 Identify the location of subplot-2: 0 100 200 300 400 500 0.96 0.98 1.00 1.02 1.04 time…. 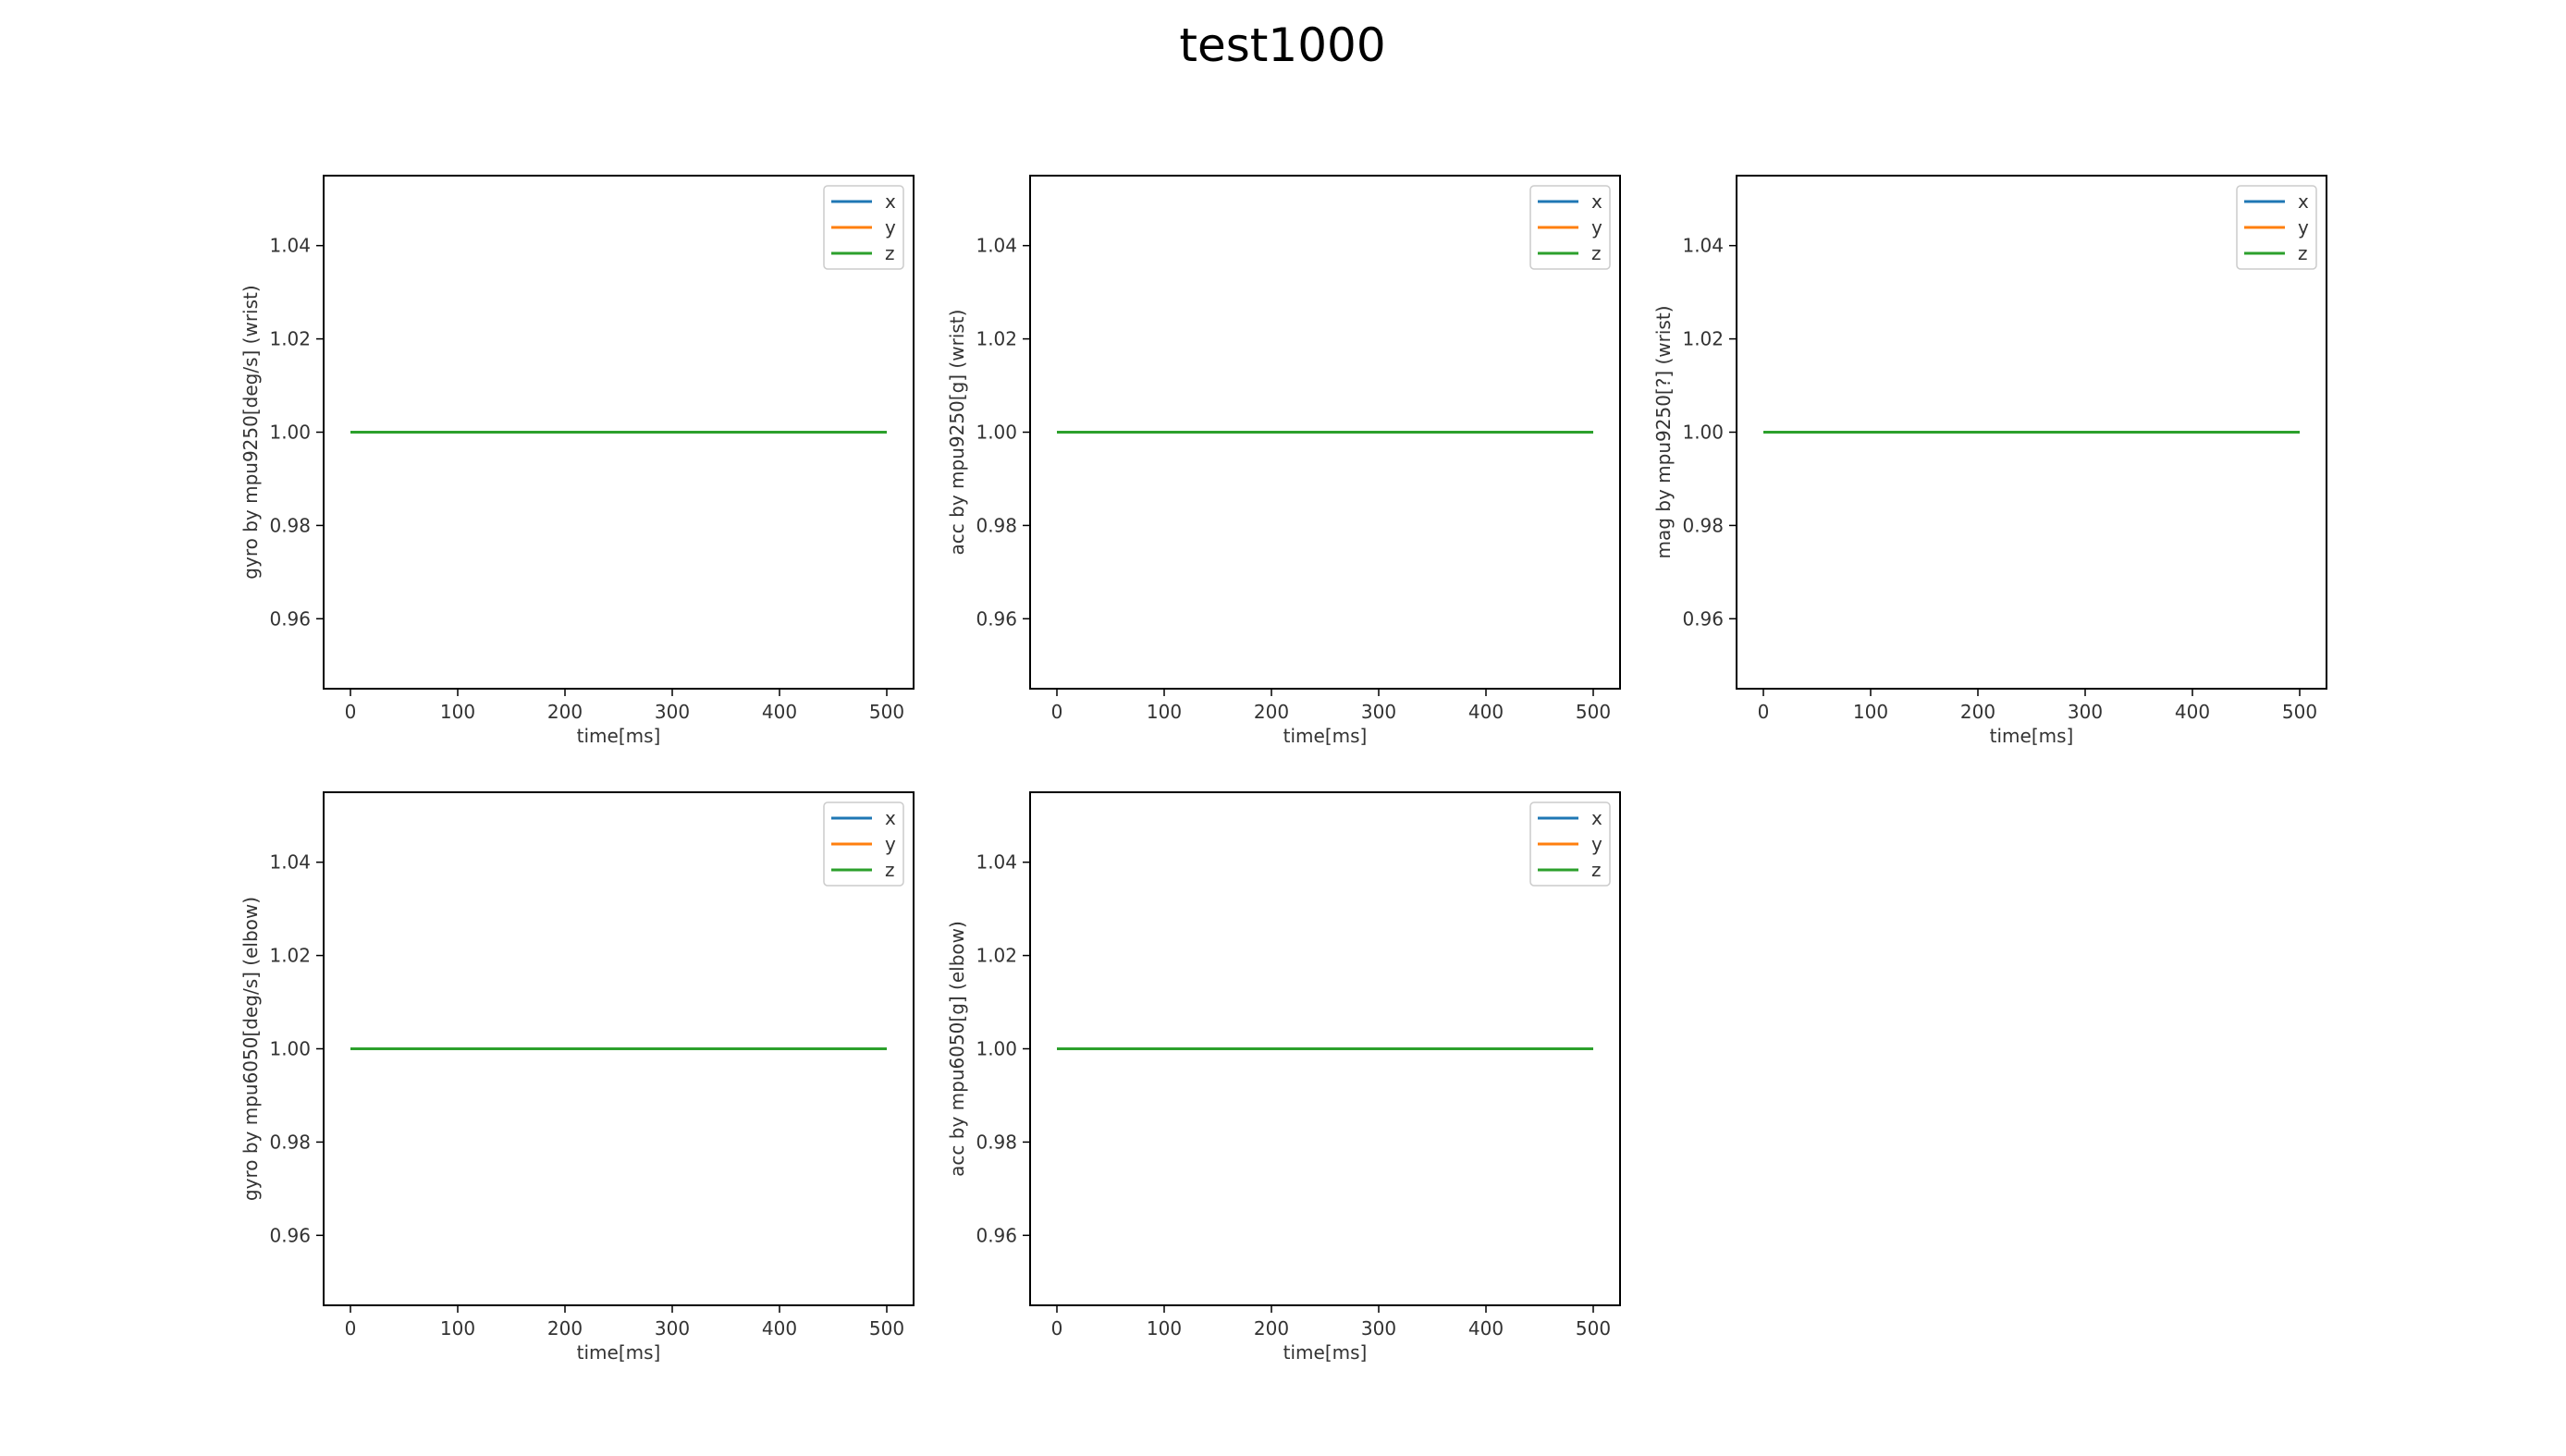
(1283, 461).